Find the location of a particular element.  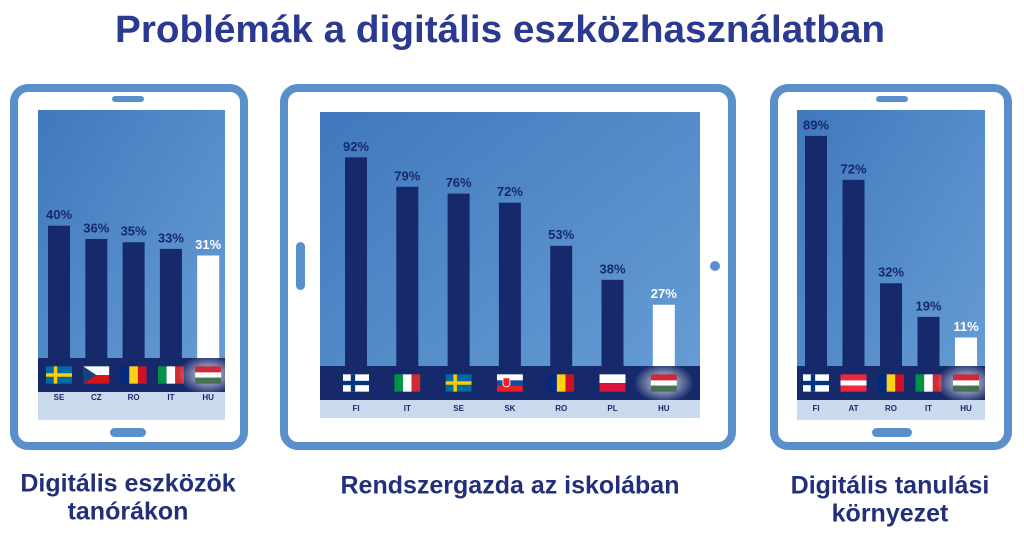

value-label: 79% is located at coordinates (407, 175).